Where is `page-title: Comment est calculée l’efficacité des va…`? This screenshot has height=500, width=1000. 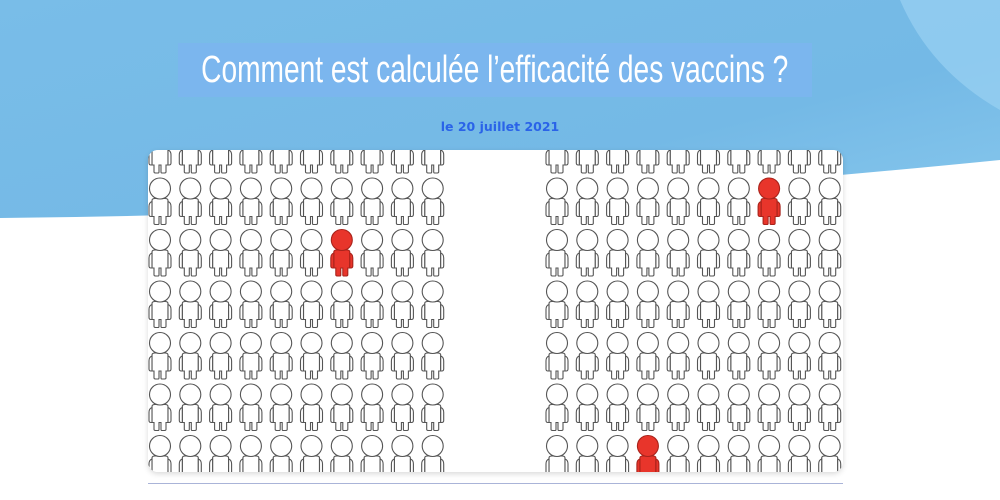
page-title: Comment est calculée l’efficacité des va… is located at coordinates (495, 69).